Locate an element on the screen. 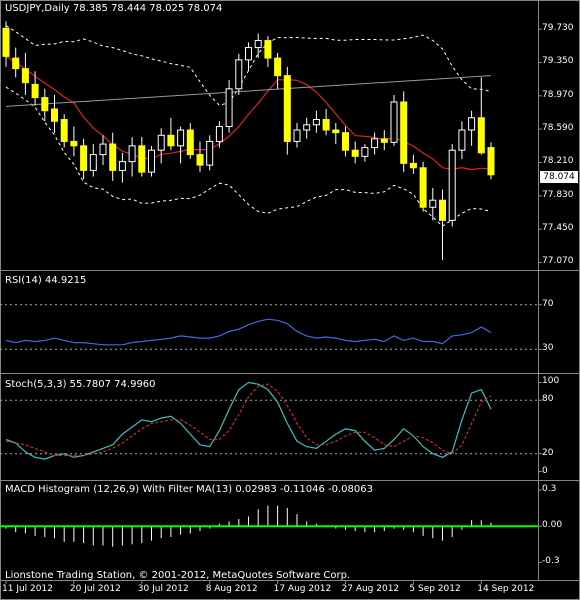 This screenshot has width=580, height=600. rsi-level-label-0: 70 is located at coordinates (548, 303).